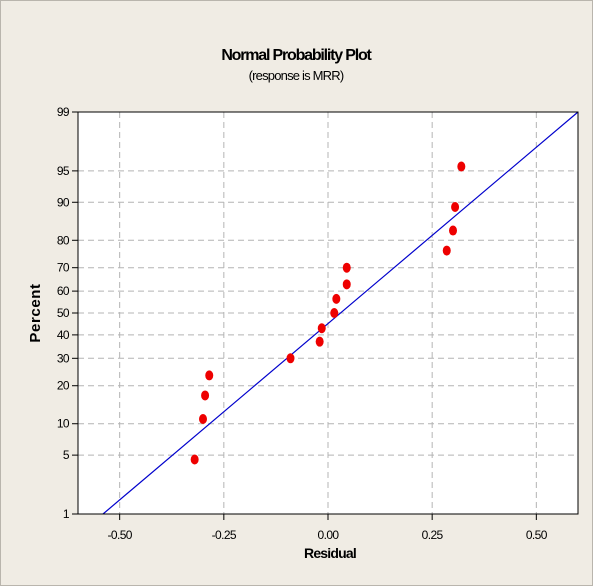  What do you see at coordinates (63, 313) in the screenshot?
I see `y-tick-label: 50` at bounding box center [63, 313].